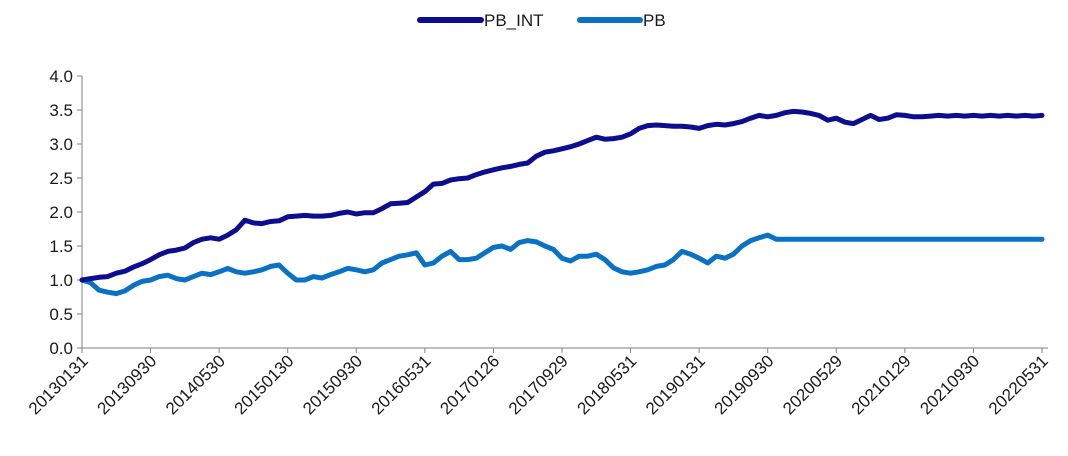  What do you see at coordinates (812, 384) in the screenshot?
I see `x-tick-label: 20200529` at bounding box center [812, 384].